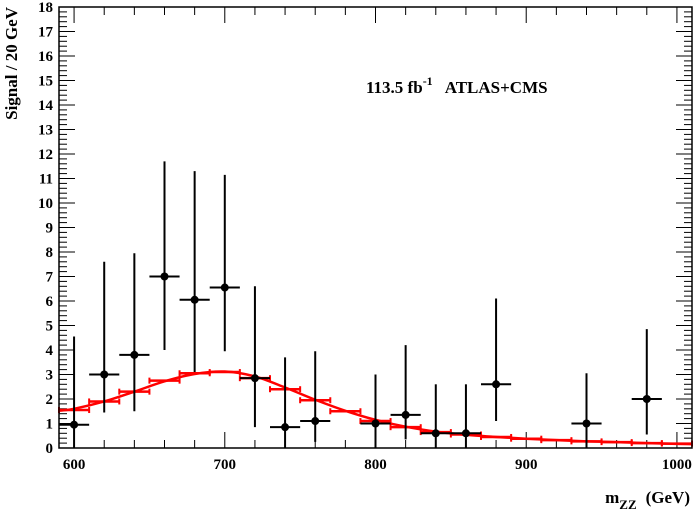 This screenshot has height=518, width=698. I want to click on experiment-label: ATLAS+CMS, so click(496, 87).